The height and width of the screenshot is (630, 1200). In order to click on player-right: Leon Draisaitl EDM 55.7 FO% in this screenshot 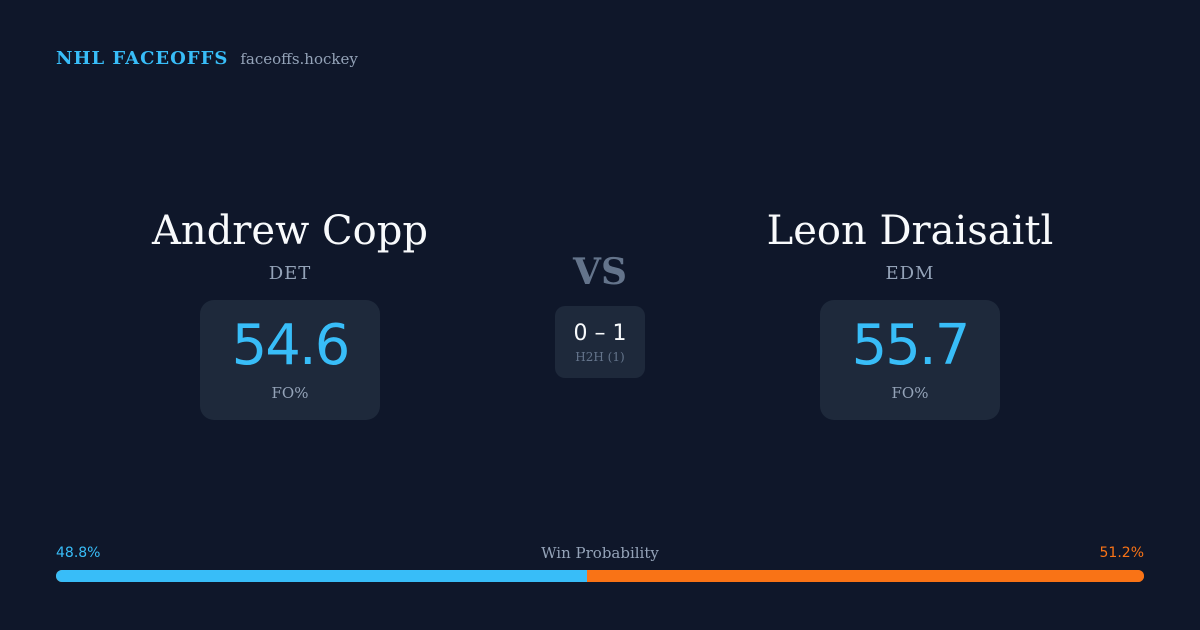, I will do `click(910, 312)`.